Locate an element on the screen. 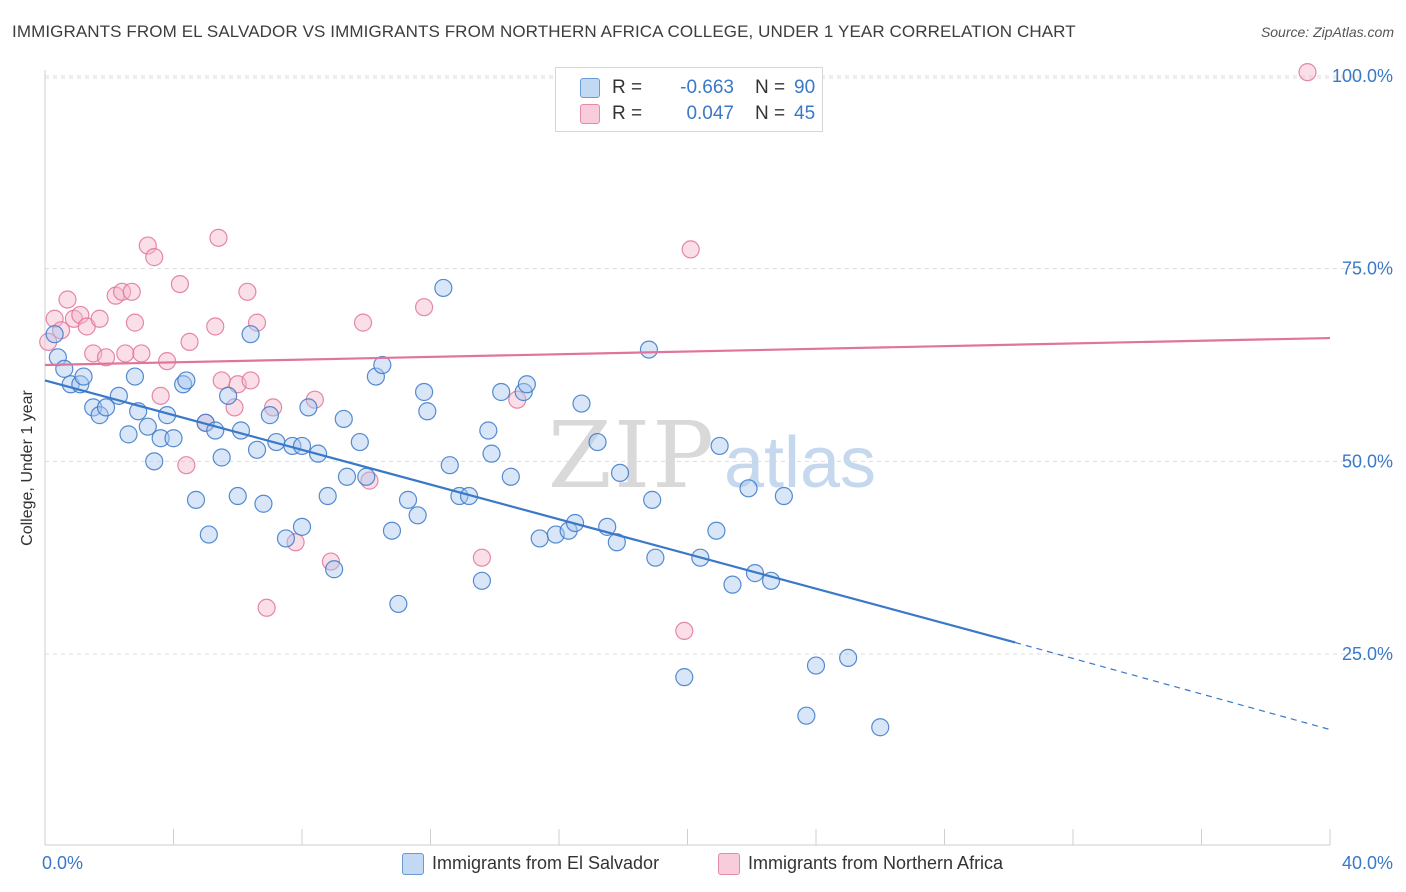 This screenshot has width=1406, height=892. source-credit: Source: ZipAtlas.com is located at coordinates (1327, 32).